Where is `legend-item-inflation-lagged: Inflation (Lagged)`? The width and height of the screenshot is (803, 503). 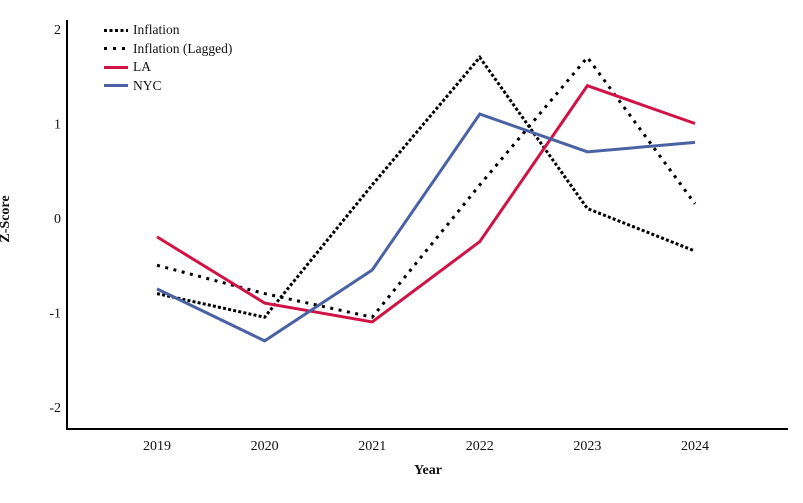 legend-item-inflation-lagged: Inflation (Lagged) is located at coordinates (168, 49).